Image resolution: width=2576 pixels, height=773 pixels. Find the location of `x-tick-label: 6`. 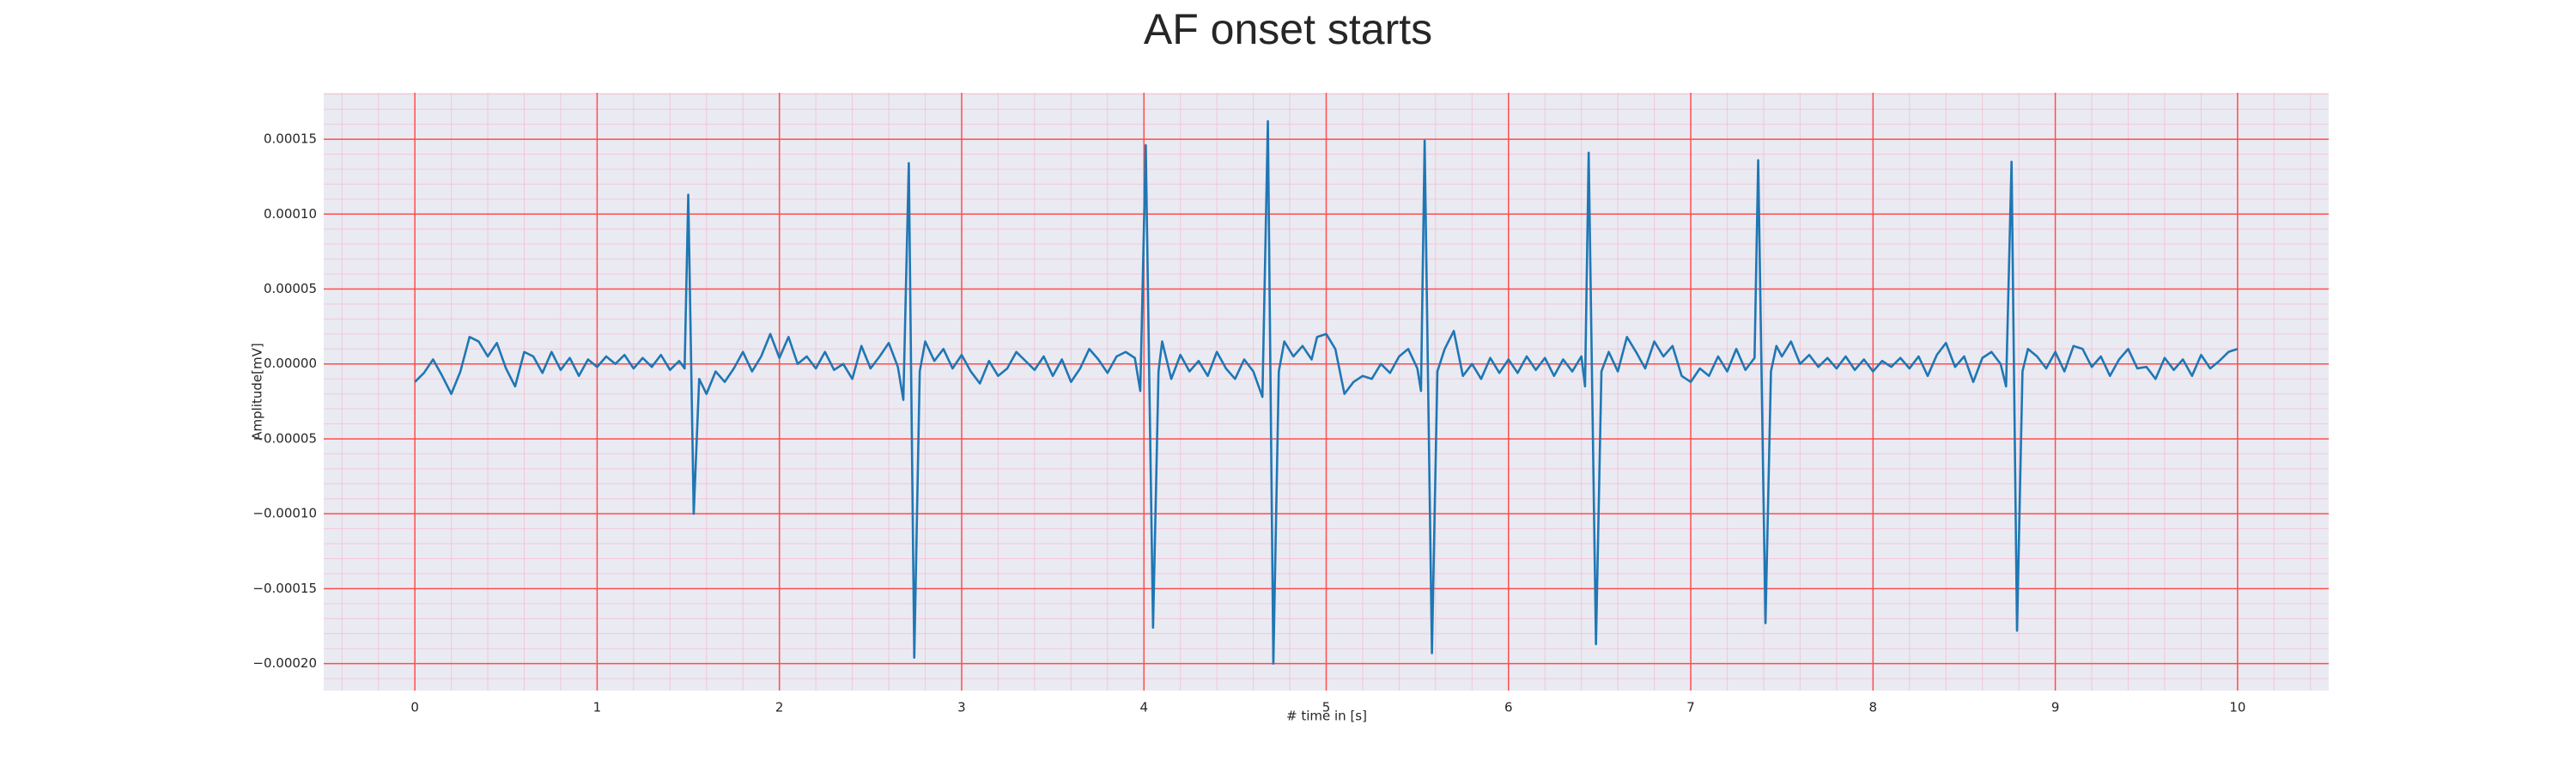

x-tick-label: 6 is located at coordinates (1508, 707).